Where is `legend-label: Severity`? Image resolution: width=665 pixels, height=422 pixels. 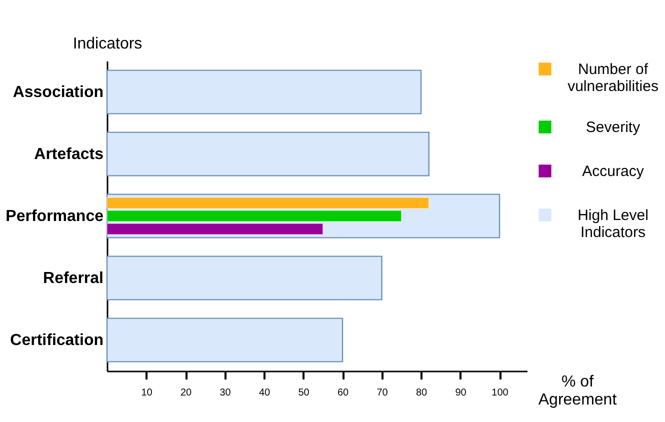 legend-label: Severity is located at coordinates (613, 127).